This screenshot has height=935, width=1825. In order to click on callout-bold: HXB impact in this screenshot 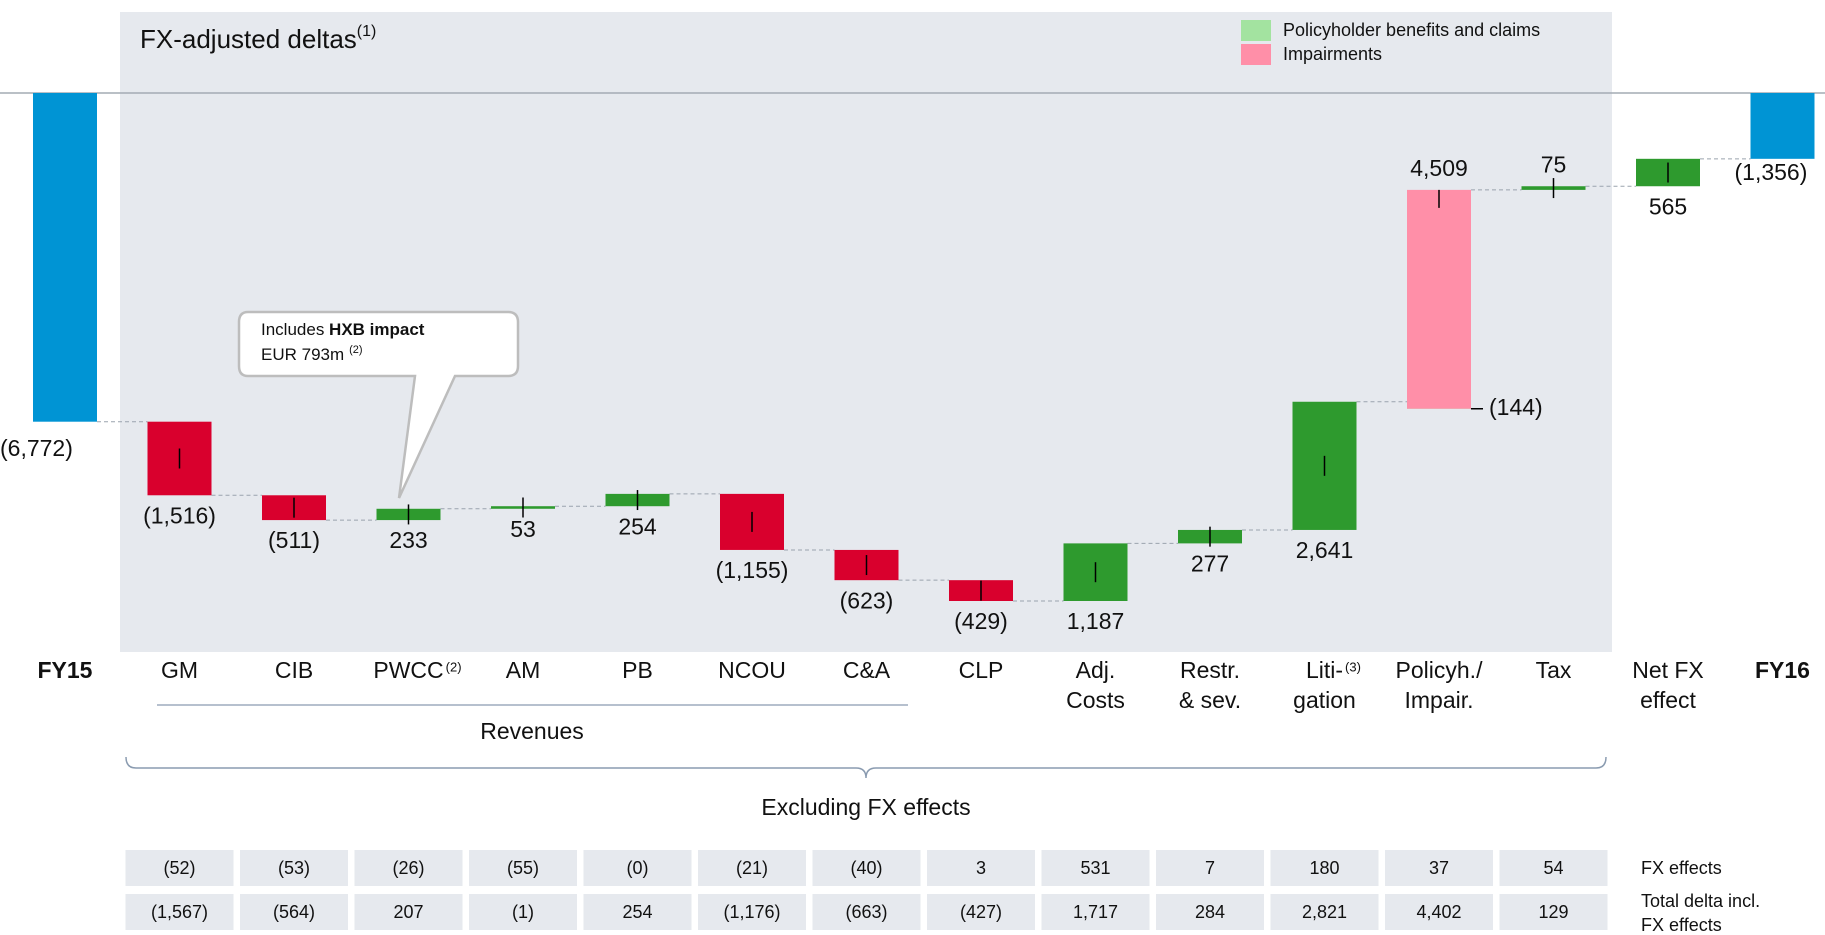, I will do `click(377, 329)`.